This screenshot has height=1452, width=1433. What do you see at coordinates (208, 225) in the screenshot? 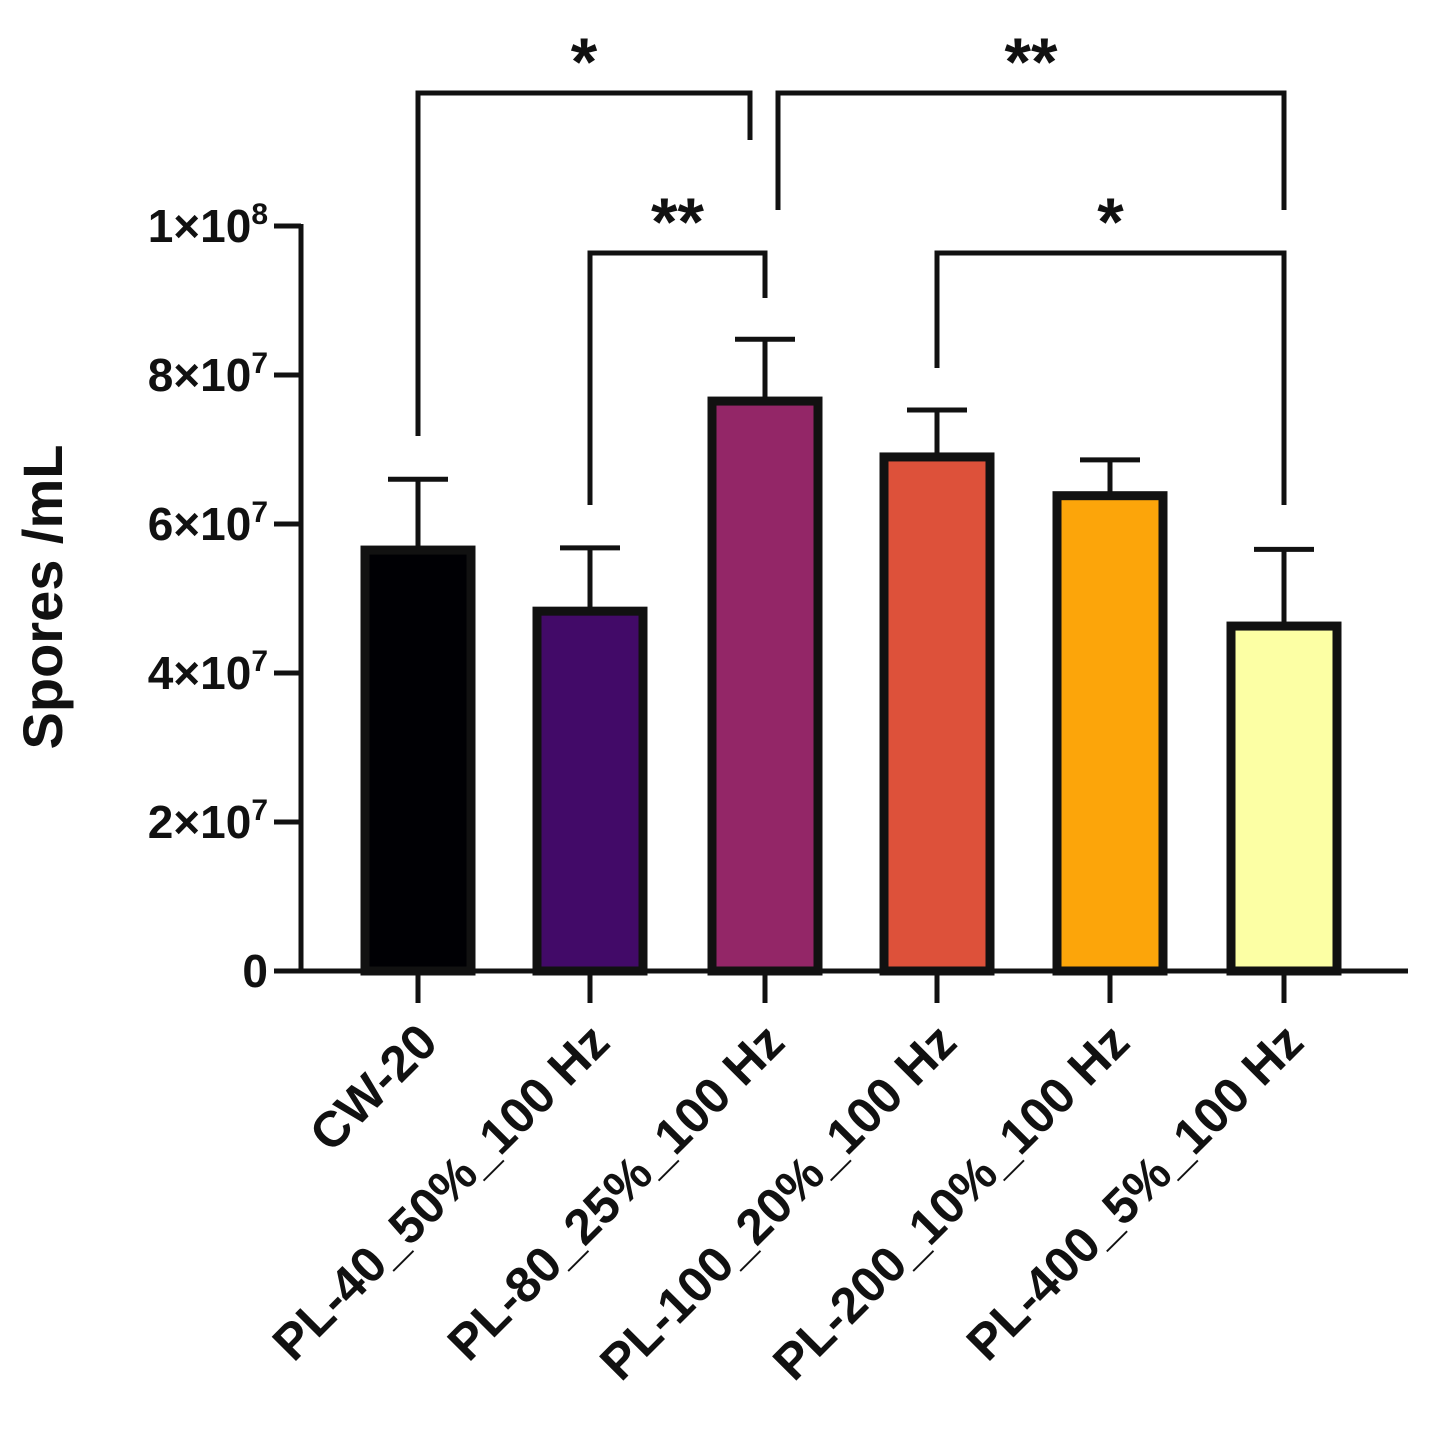
I see `y-tick-label: 1×10⁸` at bounding box center [208, 225].